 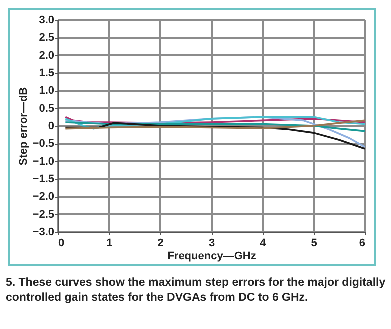 I want to click on x-tick-label: 2, so click(x=161, y=244).